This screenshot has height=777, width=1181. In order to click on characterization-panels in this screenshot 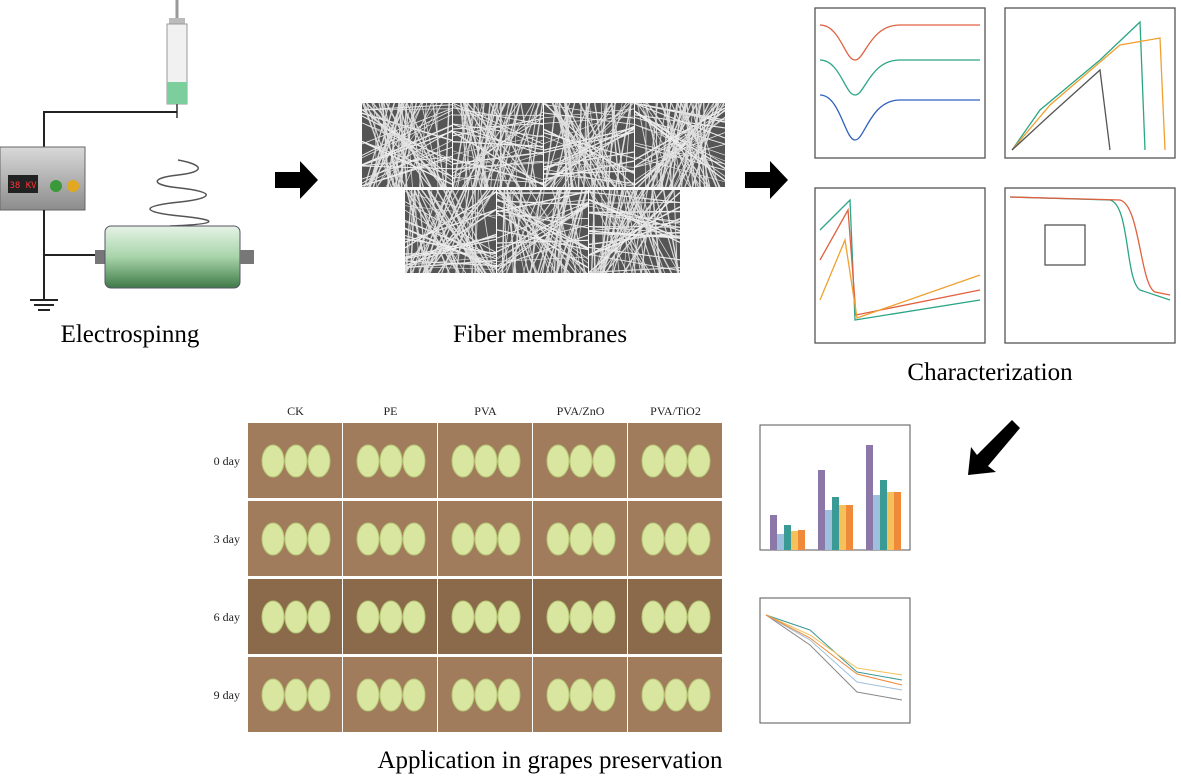, I will do `click(995, 175)`.